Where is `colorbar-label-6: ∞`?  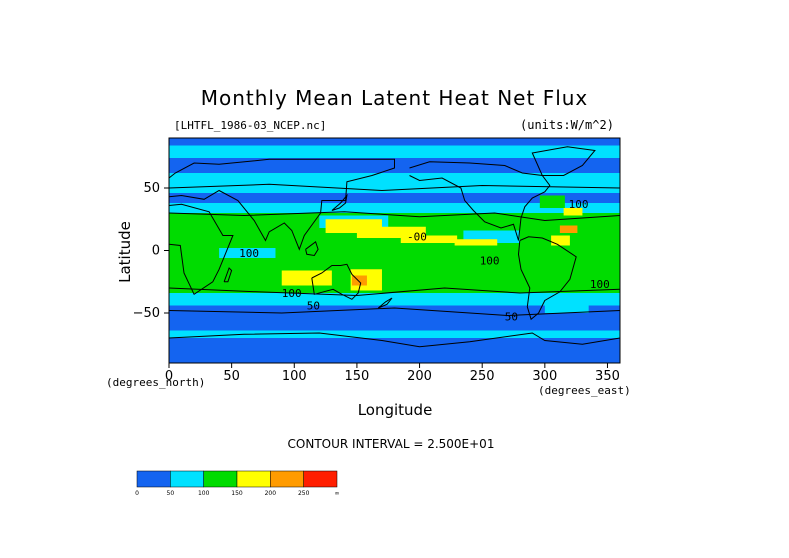
colorbar-label-6: ∞ is located at coordinates (337, 493).